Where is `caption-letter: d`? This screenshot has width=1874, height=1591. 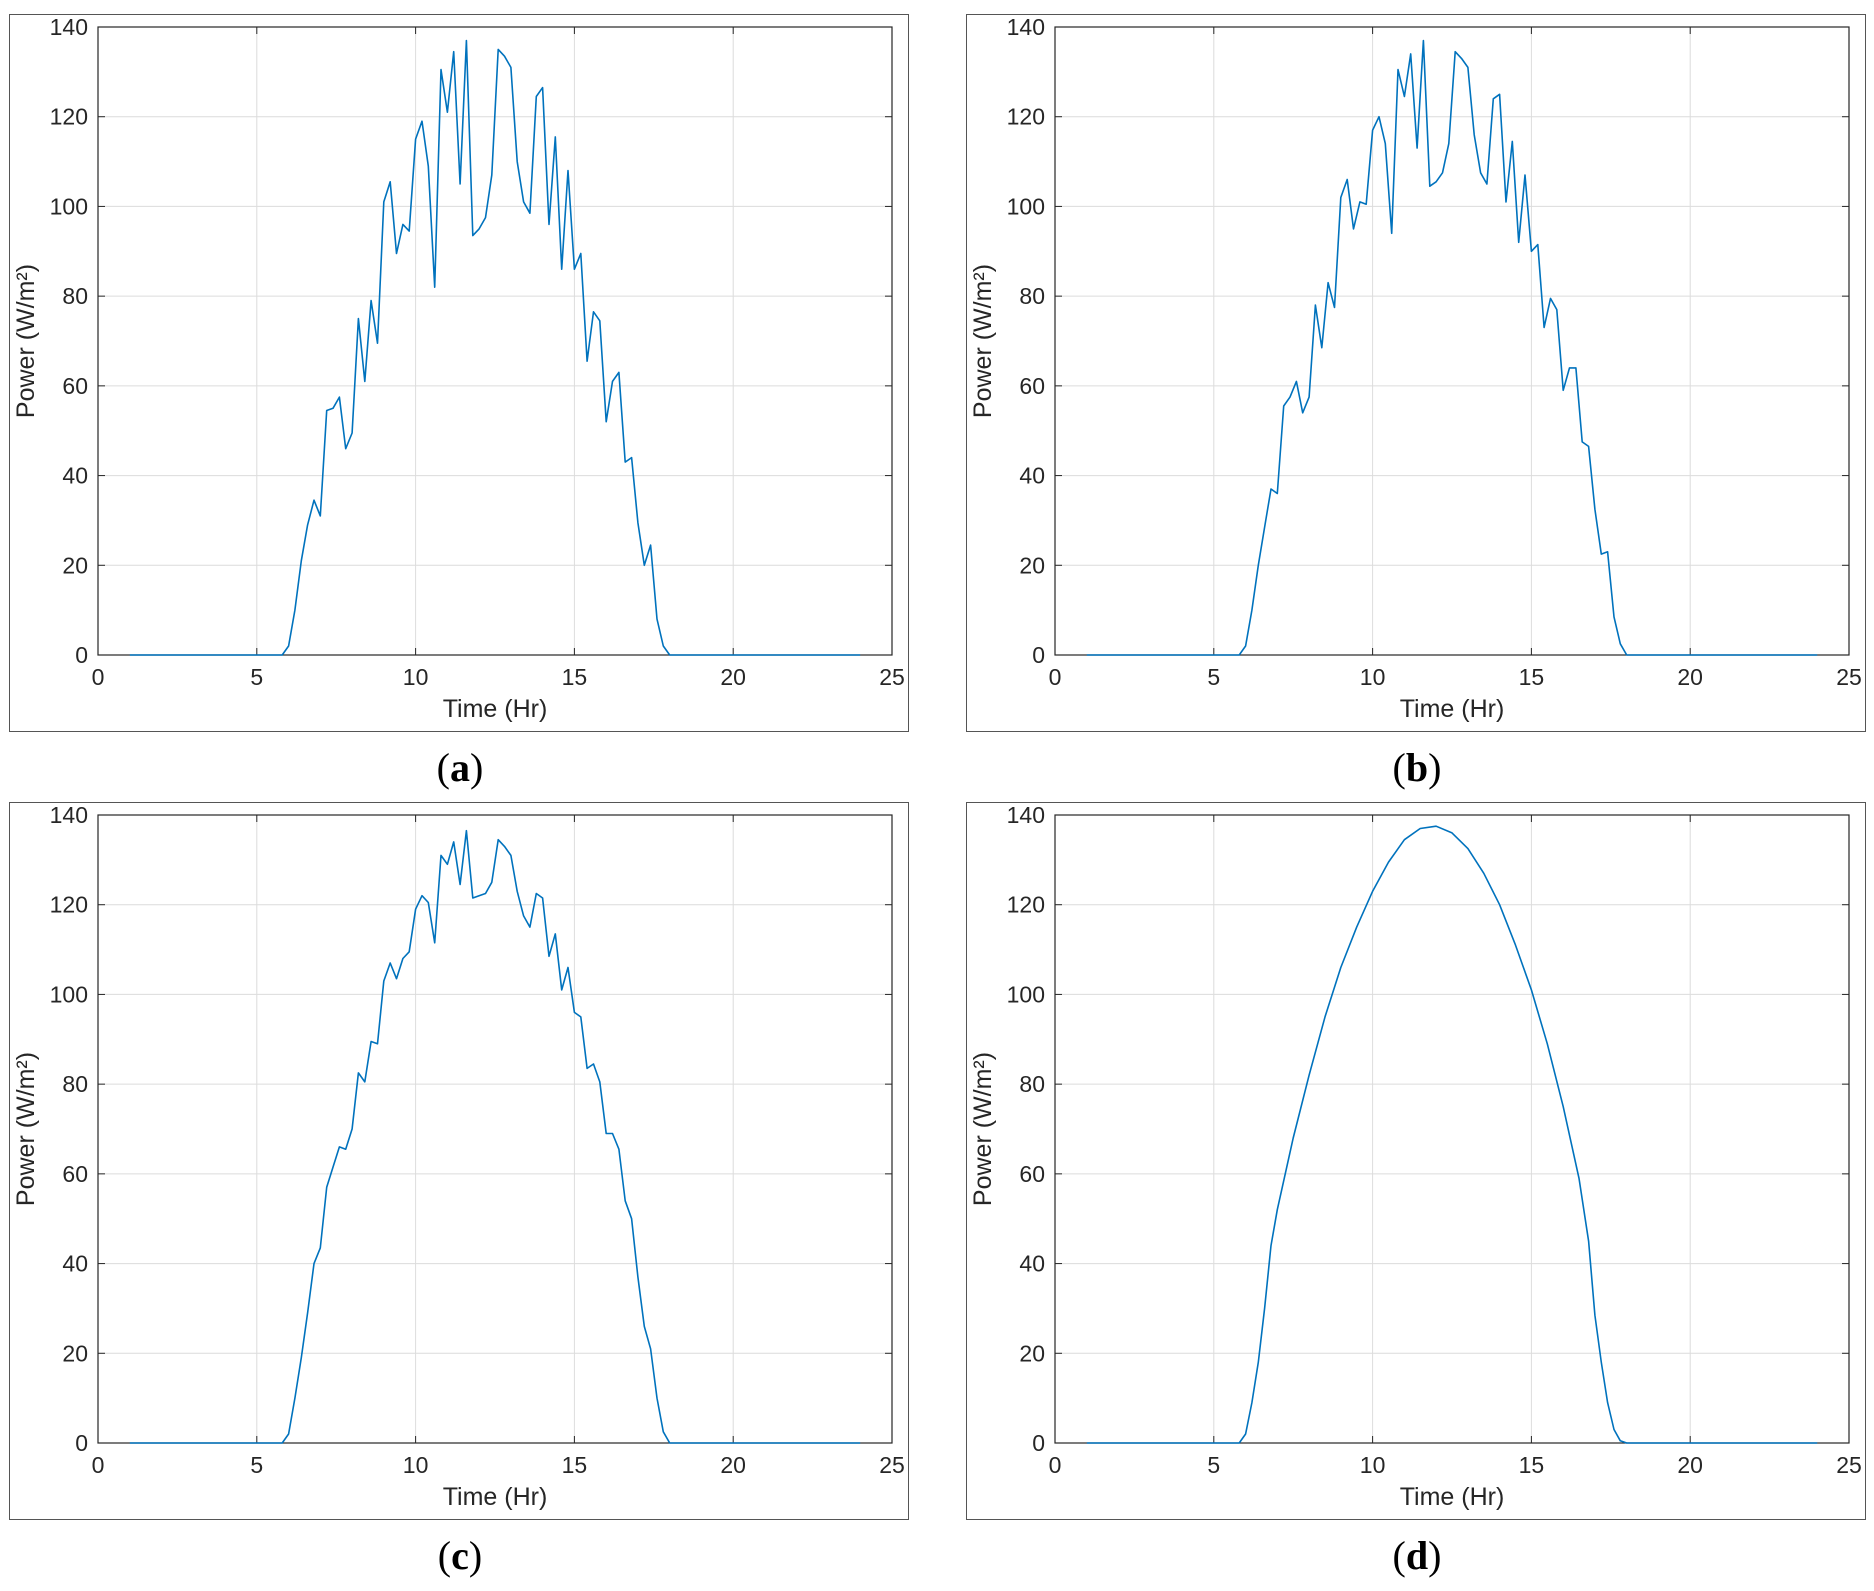 caption-letter: d is located at coordinates (1417, 1555).